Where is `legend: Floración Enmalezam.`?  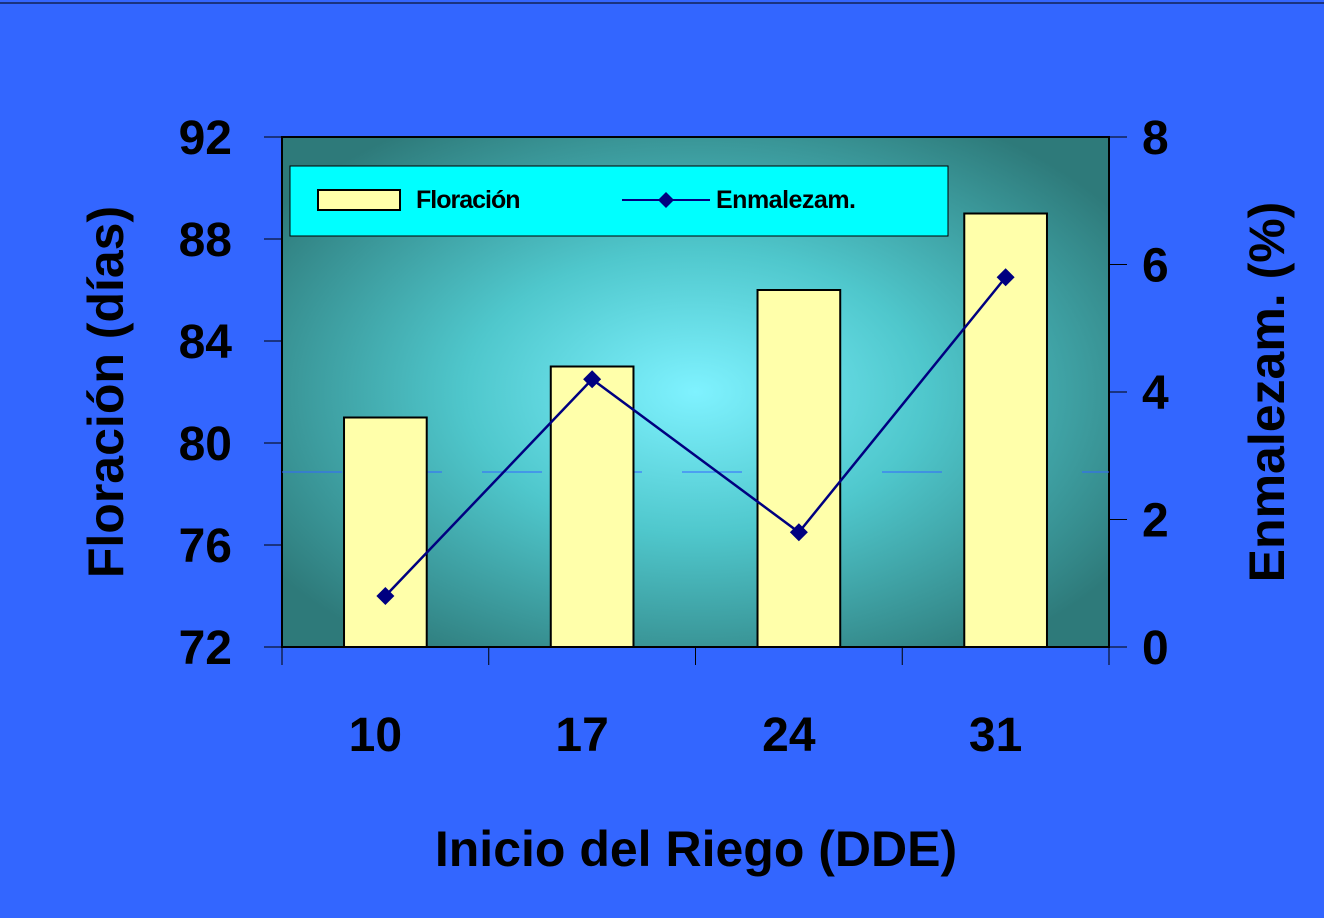 legend: Floración Enmalezam. is located at coordinates (619, 201).